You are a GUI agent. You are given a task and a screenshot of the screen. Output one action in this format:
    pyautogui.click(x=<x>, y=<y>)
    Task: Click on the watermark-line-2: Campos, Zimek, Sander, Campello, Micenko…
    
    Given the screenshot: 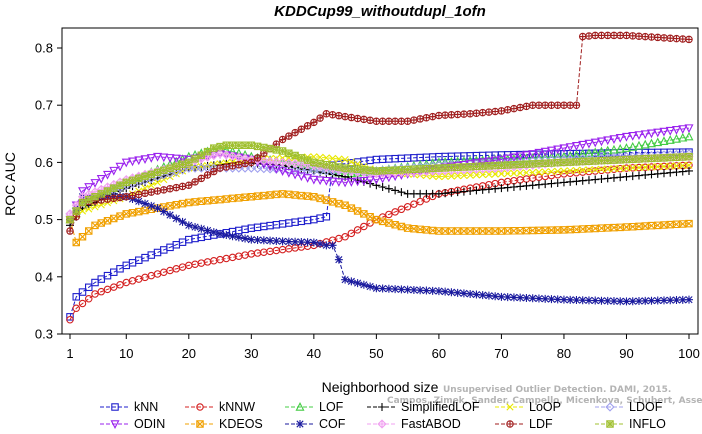 What is the action you would take?
    pyautogui.click(x=544, y=401)
    